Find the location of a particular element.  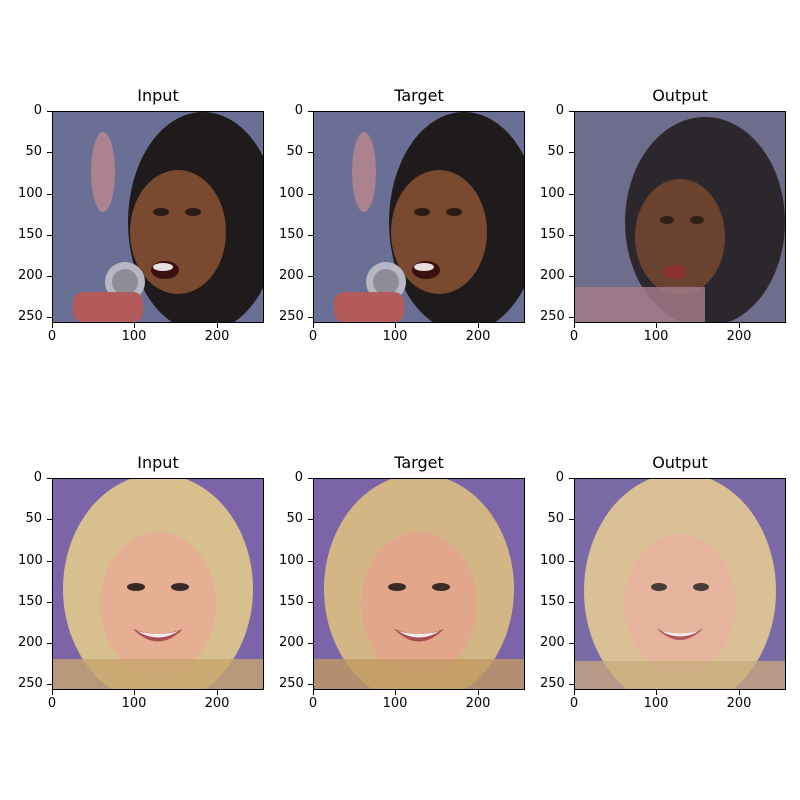

image-blonde-target is located at coordinates (419, 584).